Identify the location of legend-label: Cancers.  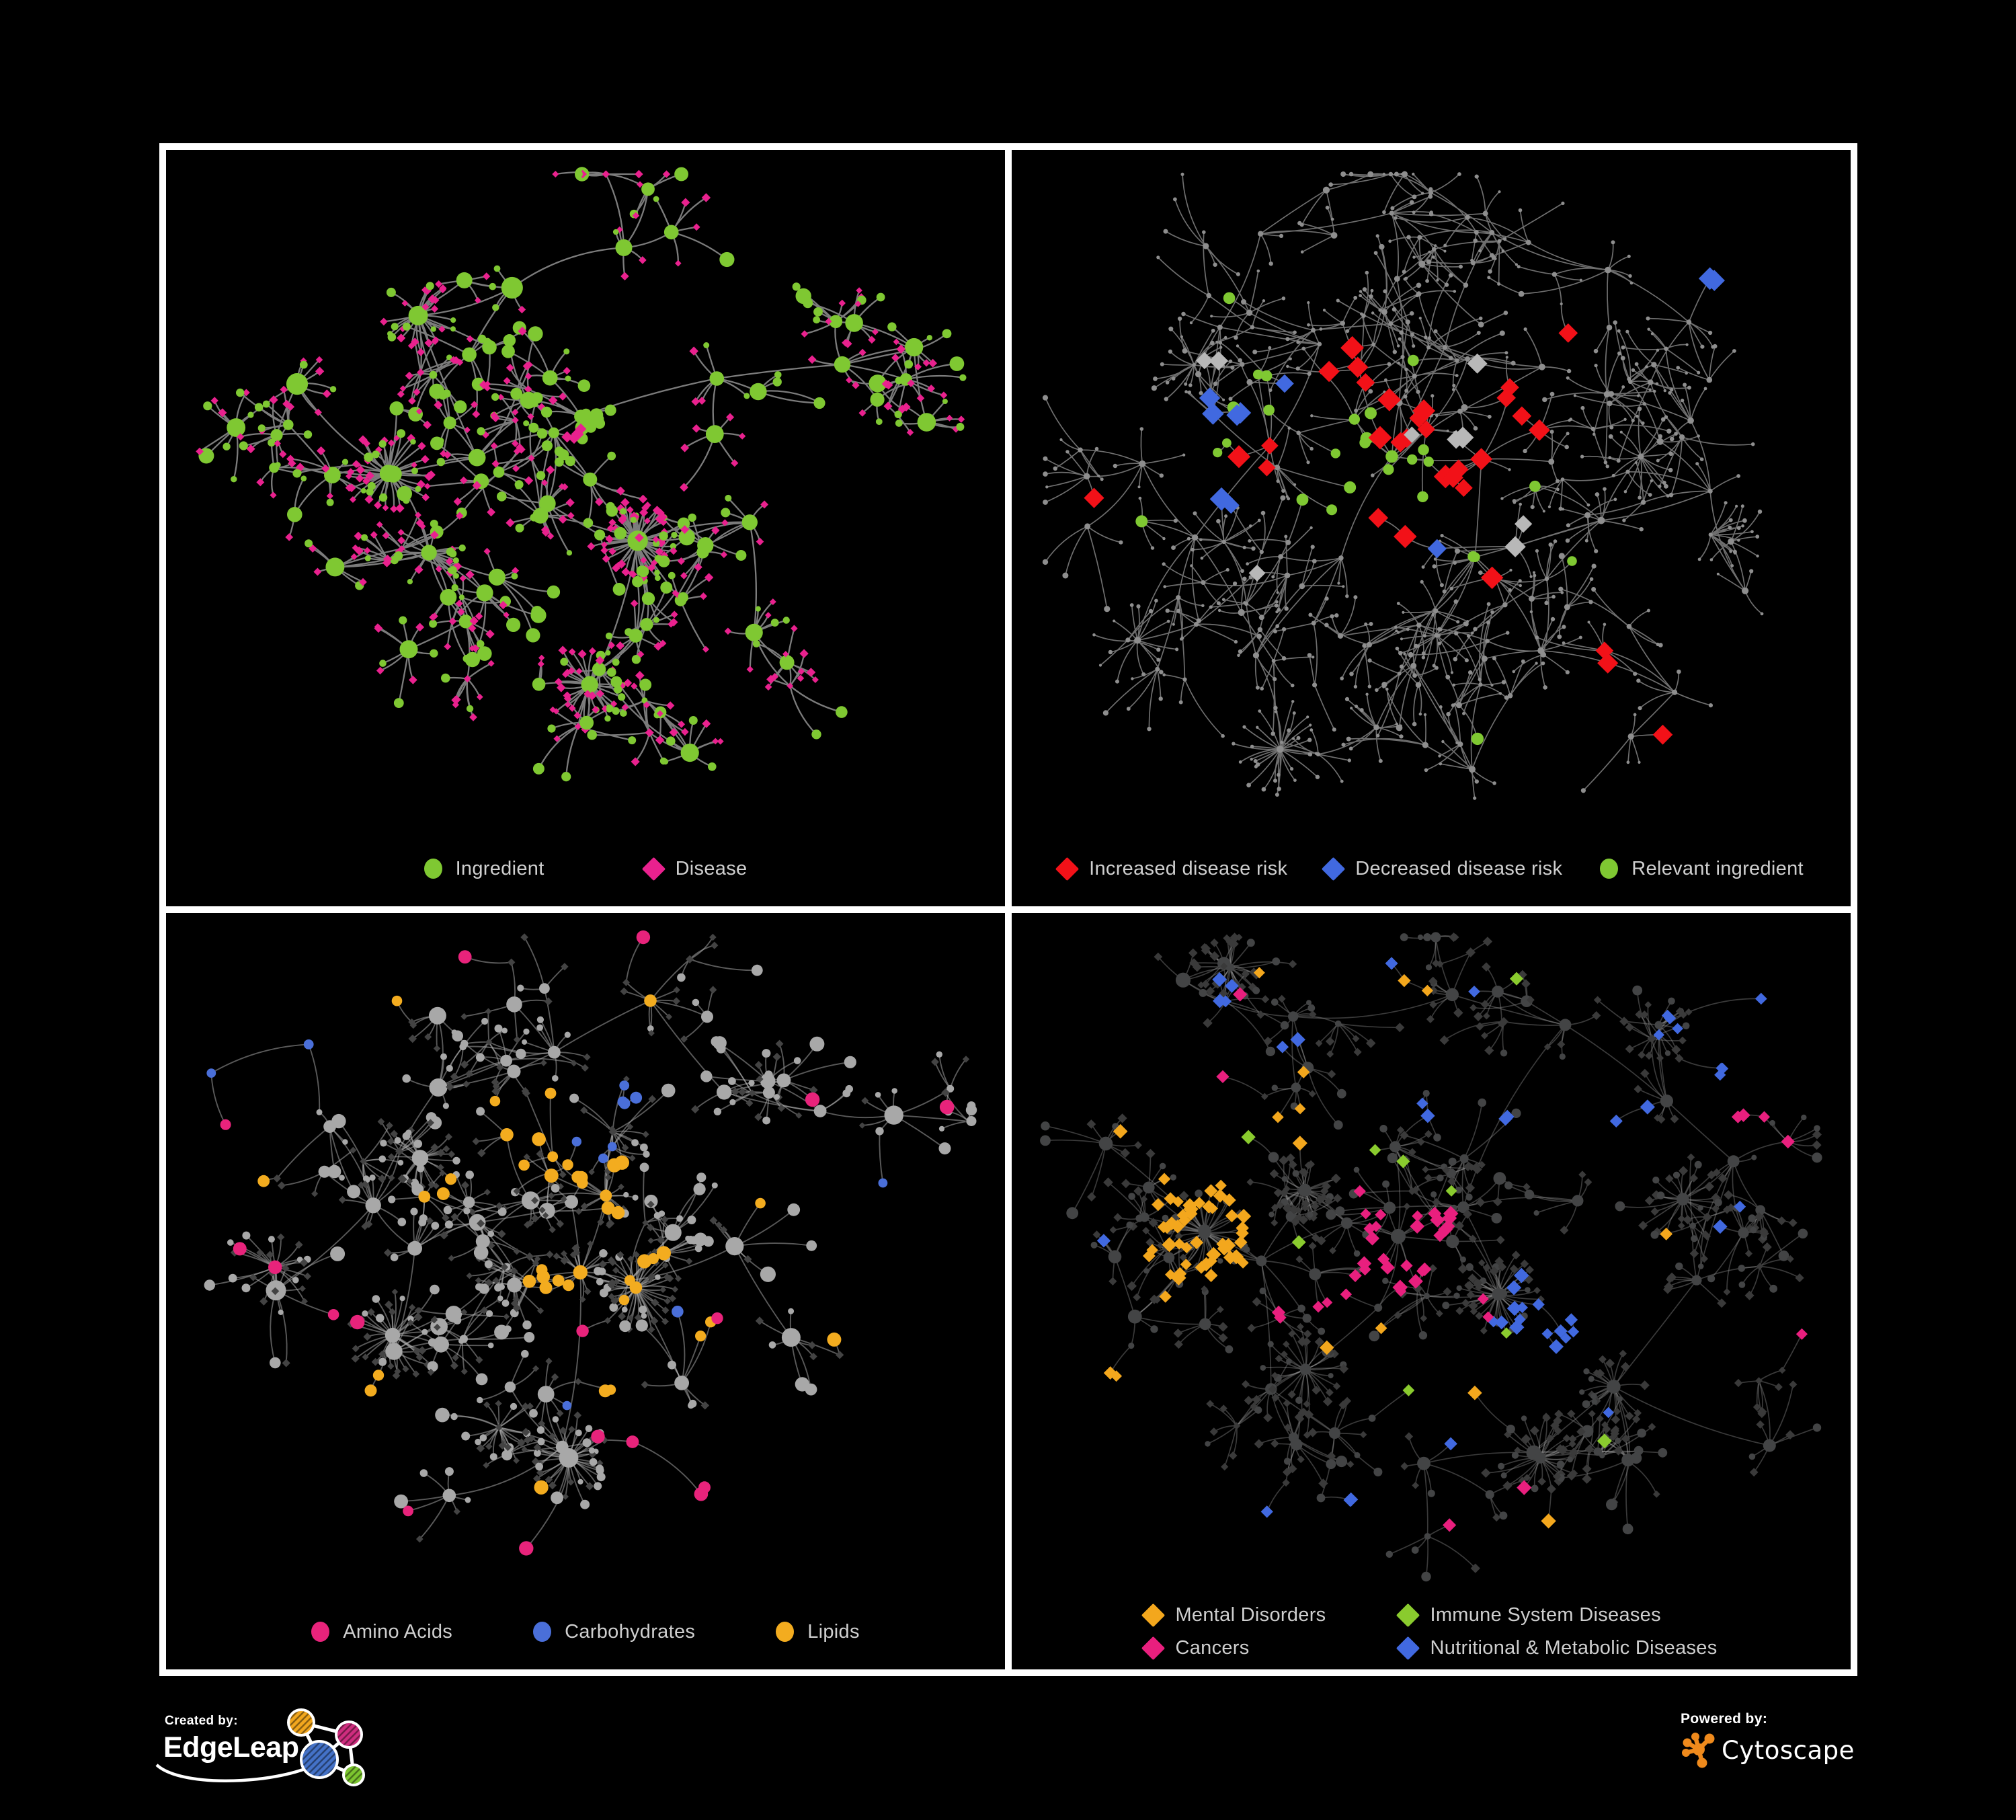
(1212, 1648).